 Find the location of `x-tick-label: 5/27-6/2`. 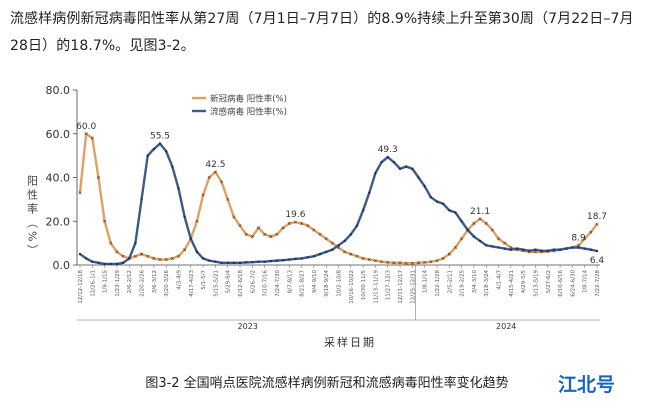

x-tick-label: 5/27-6/2 is located at coordinates (549, 281).